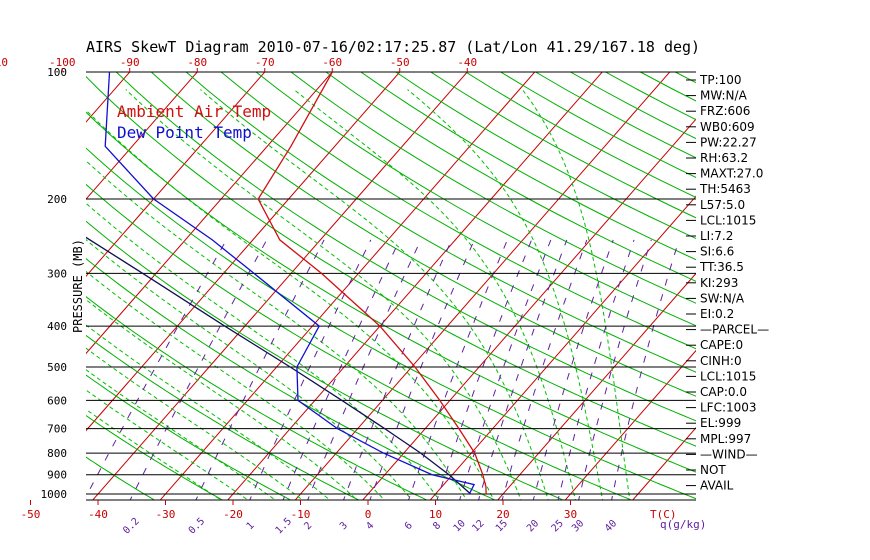 The height and width of the screenshot is (560, 870). What do you see at coordinates (721, 361) in the screenshot?
I see `stability-index-entry: CINH:0` at bounding box center [721, 361].